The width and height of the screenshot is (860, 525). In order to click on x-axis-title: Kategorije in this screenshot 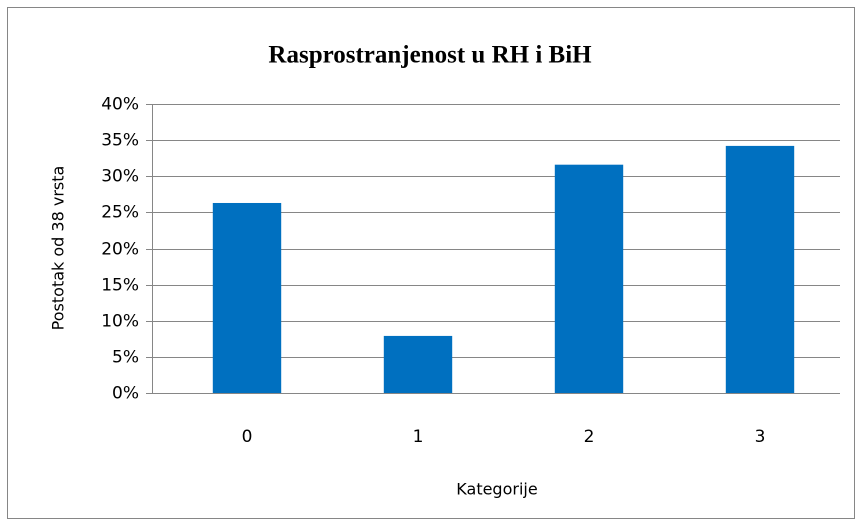, I will do `click(496, 489)`.